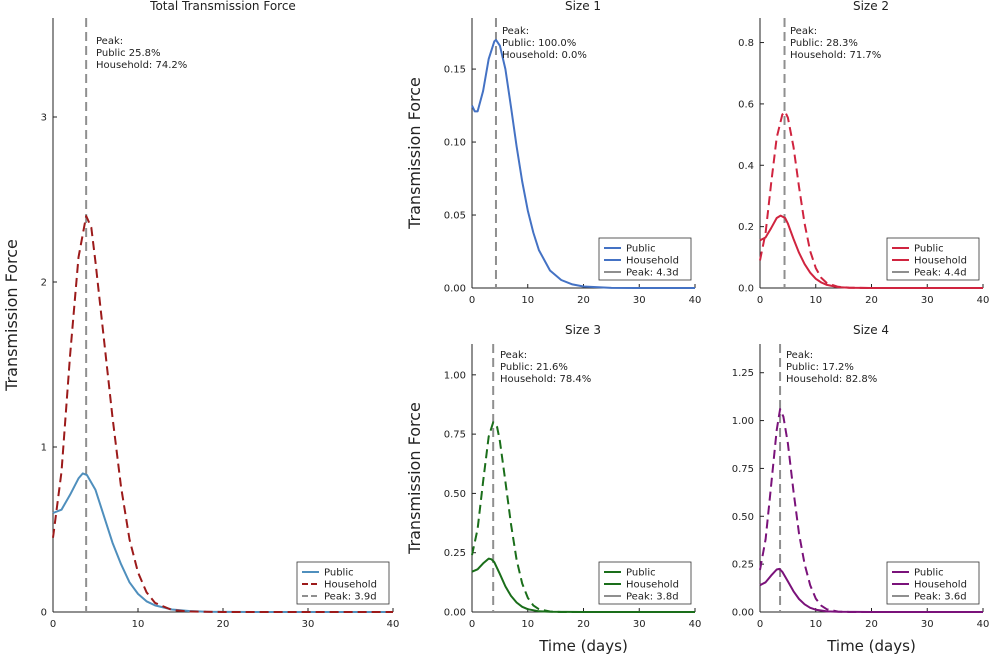 This screenshot has height=664, width=996. Describe the element at coordinates (871, 330) in the screenshot. I see `panel-title: Size 4` at that location.